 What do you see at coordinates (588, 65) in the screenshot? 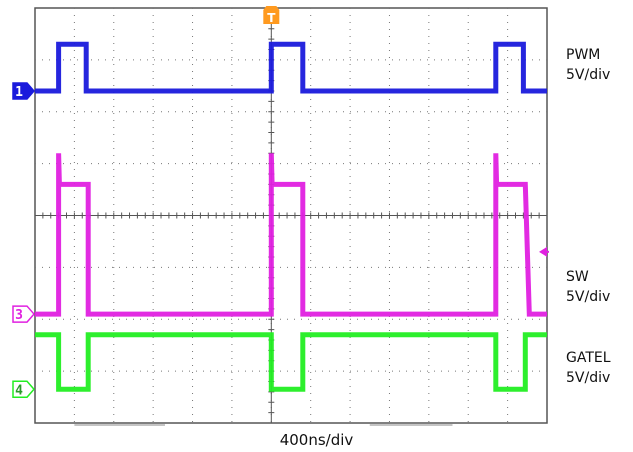
I see `pwm-label: PWM 5V/div` at bounding box center [588, 65].